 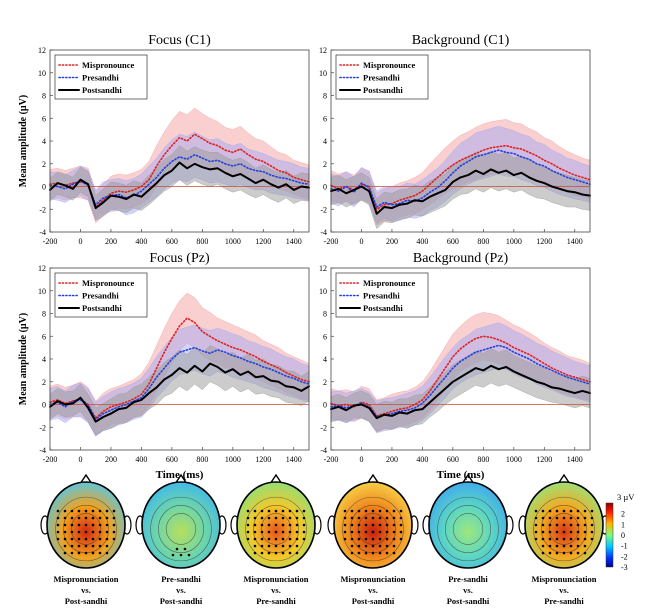 What do you see at coordinates (108, 283) in the screenshot?
I see `legend-label-mispronounce: Mispronounce` at bounding box center [108, 283].